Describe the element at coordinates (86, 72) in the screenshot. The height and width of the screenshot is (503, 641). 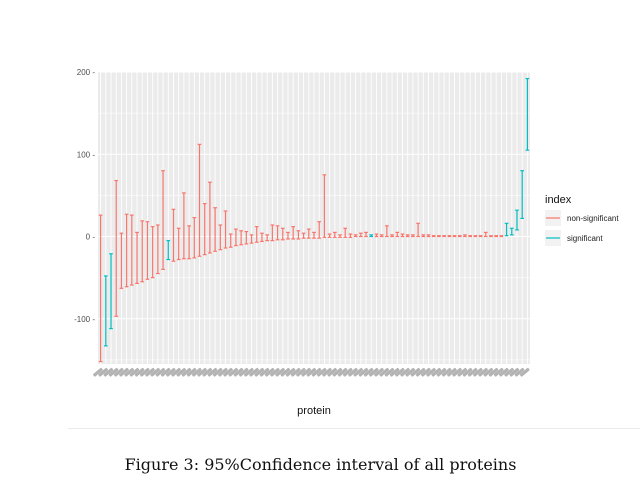
I see `y-tick-label: 200 -` at that location.